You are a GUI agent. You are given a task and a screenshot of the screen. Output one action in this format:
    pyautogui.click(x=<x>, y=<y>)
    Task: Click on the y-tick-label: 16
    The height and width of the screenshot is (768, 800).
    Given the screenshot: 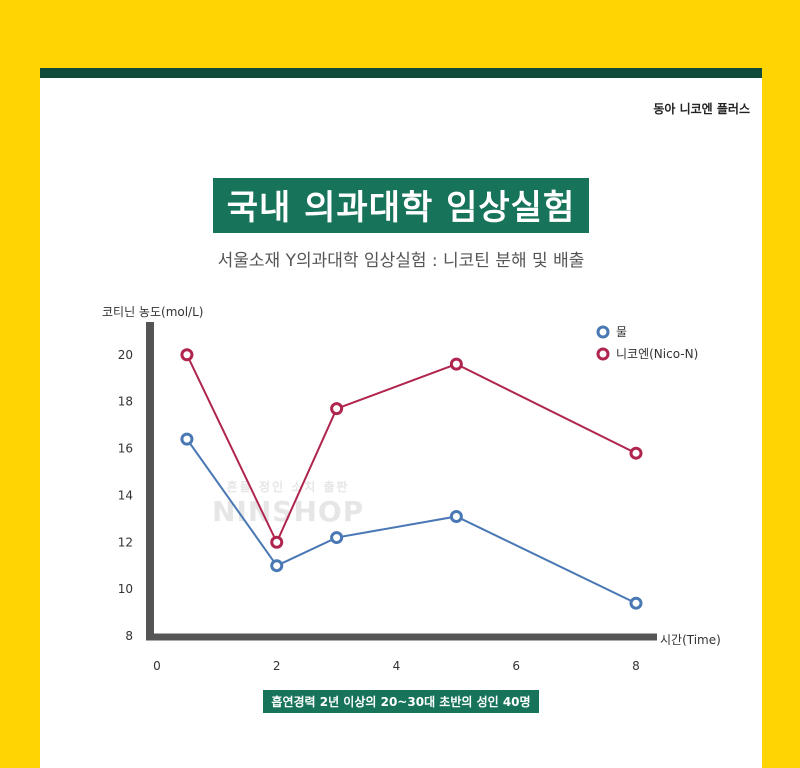 What is the action you would take?
    pyautogui.click(x=125, y=449)
    